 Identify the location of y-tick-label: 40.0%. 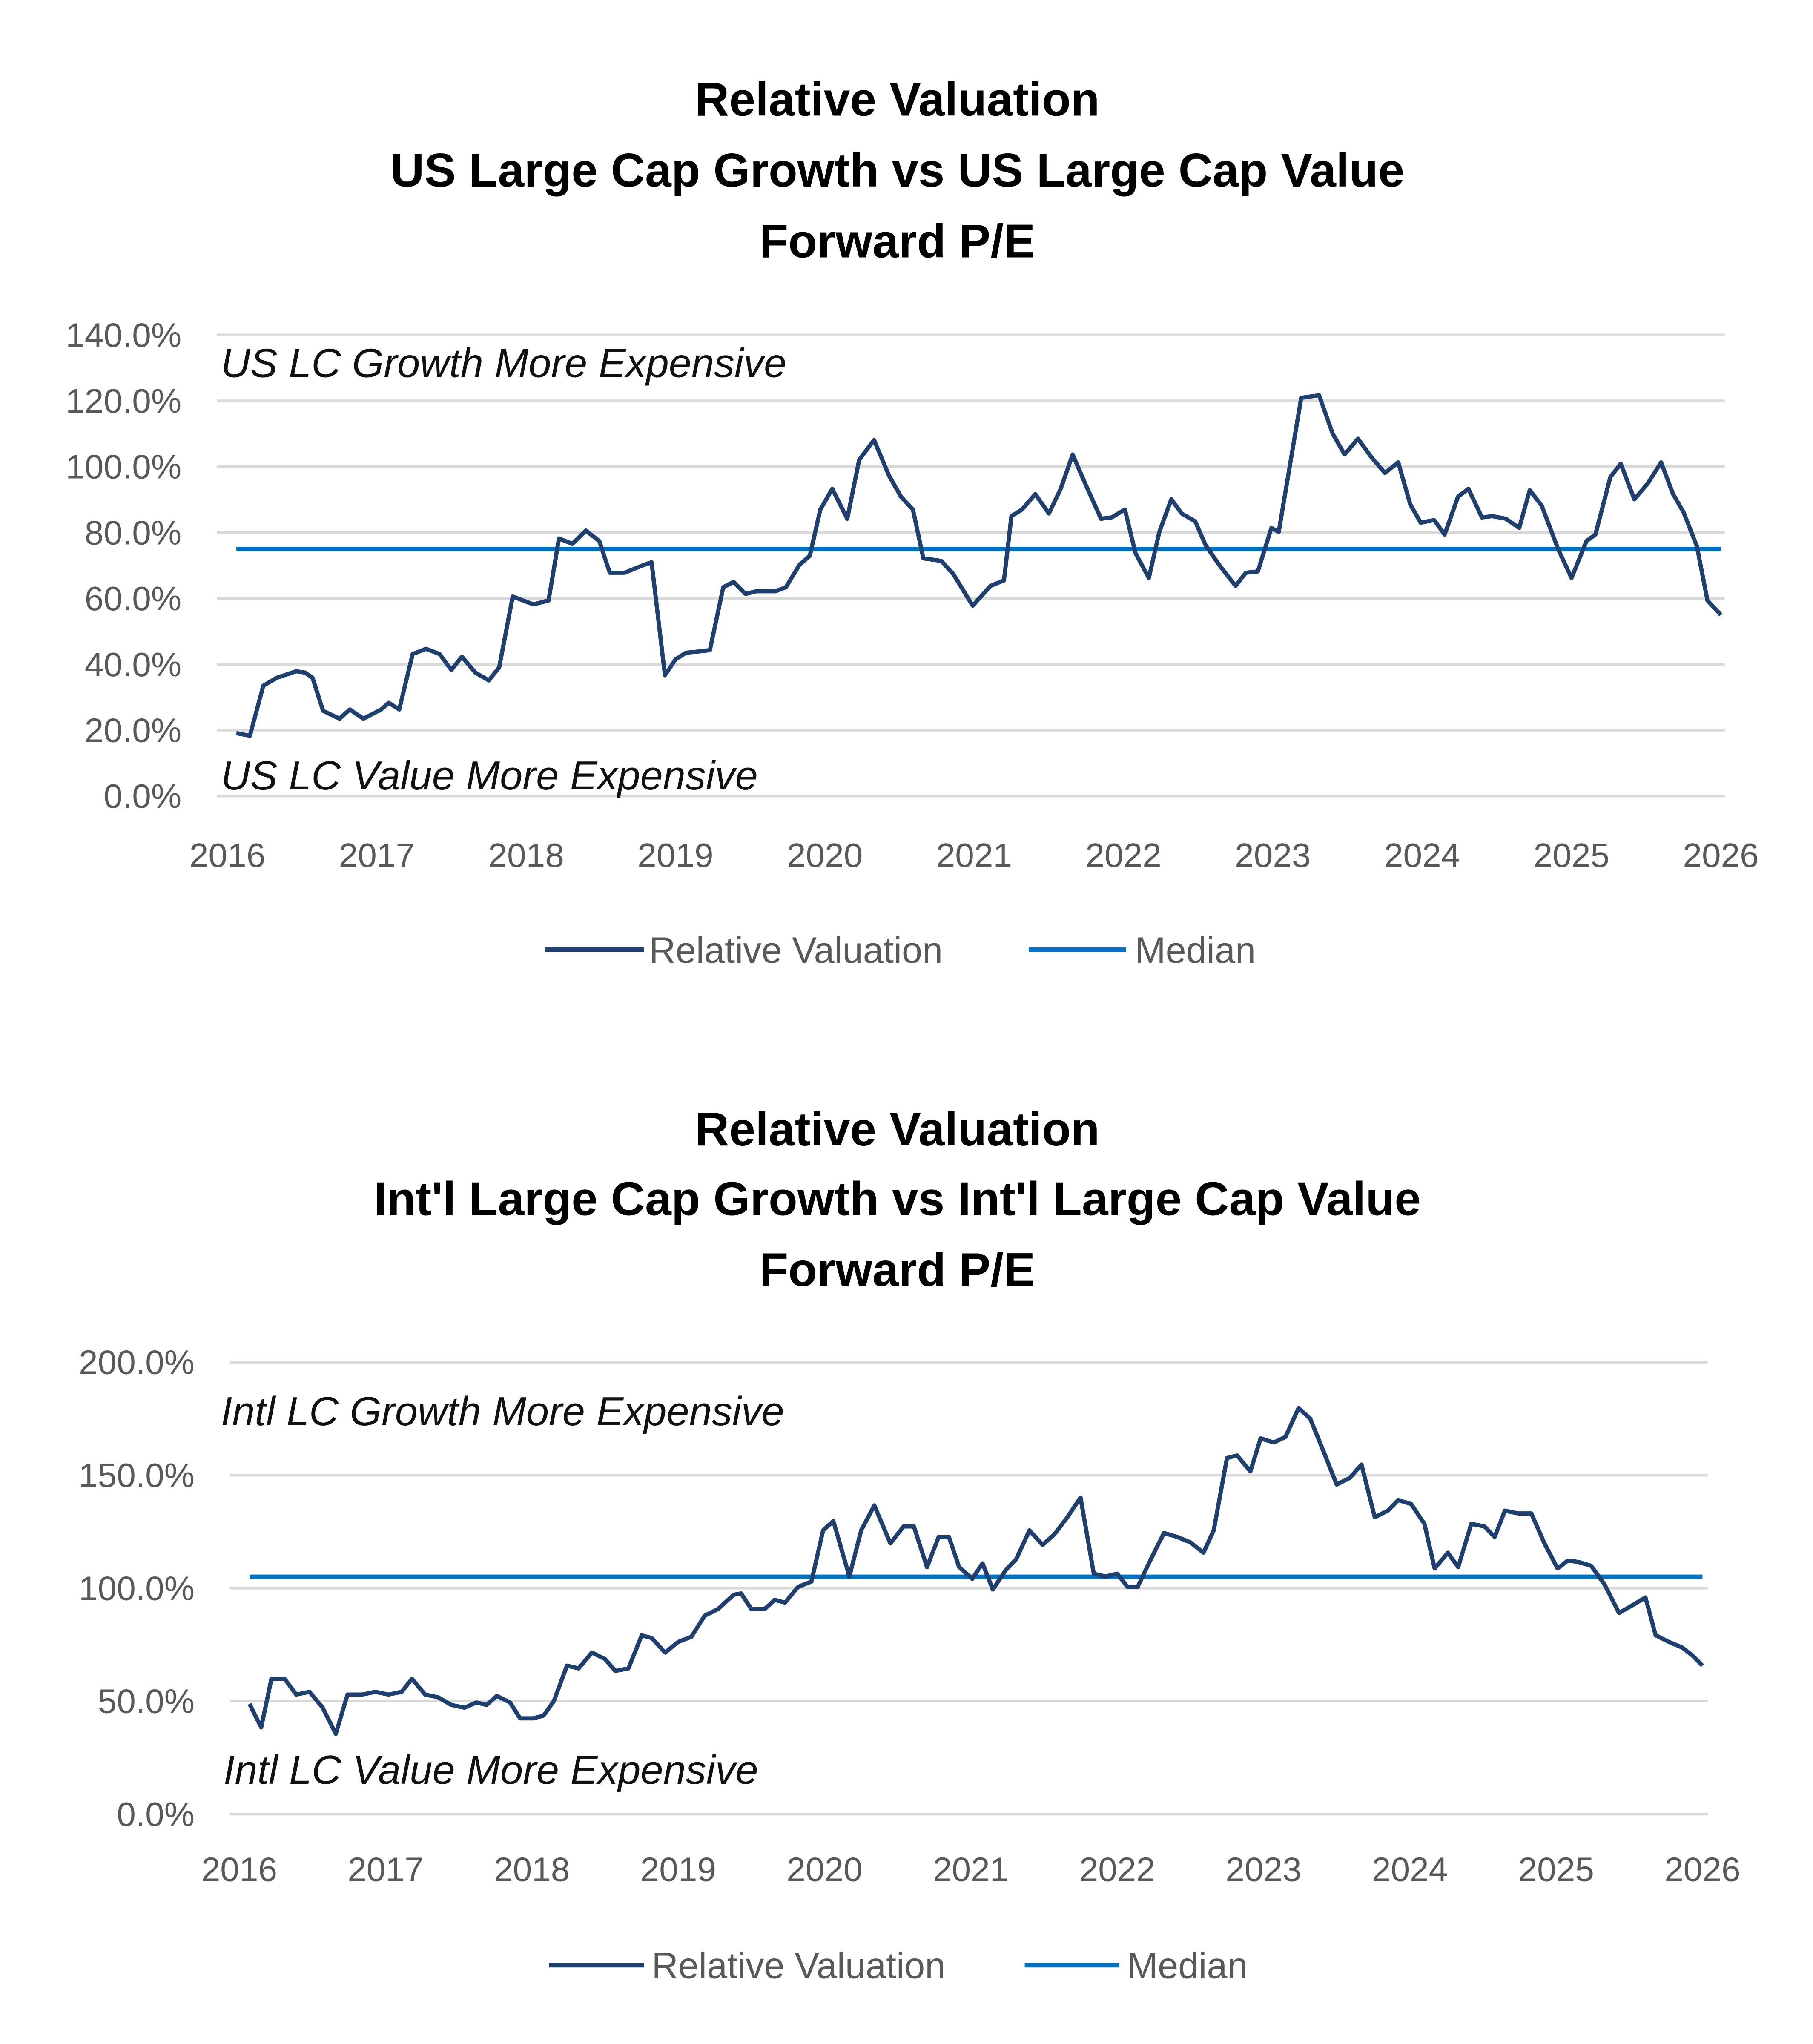
(133, 664).